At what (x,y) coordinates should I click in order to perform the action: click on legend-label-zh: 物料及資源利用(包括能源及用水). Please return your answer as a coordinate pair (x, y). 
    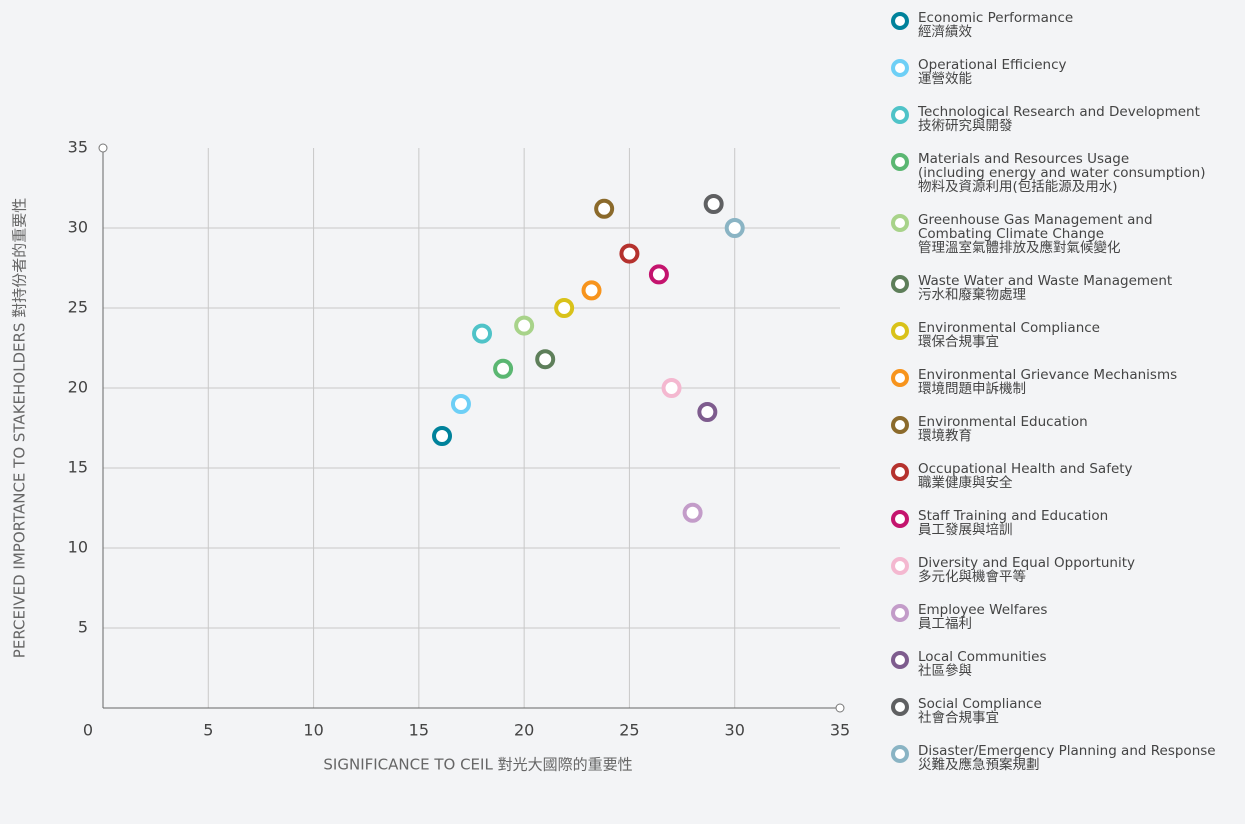
    Looking at the image, I should click on (1018, 187).